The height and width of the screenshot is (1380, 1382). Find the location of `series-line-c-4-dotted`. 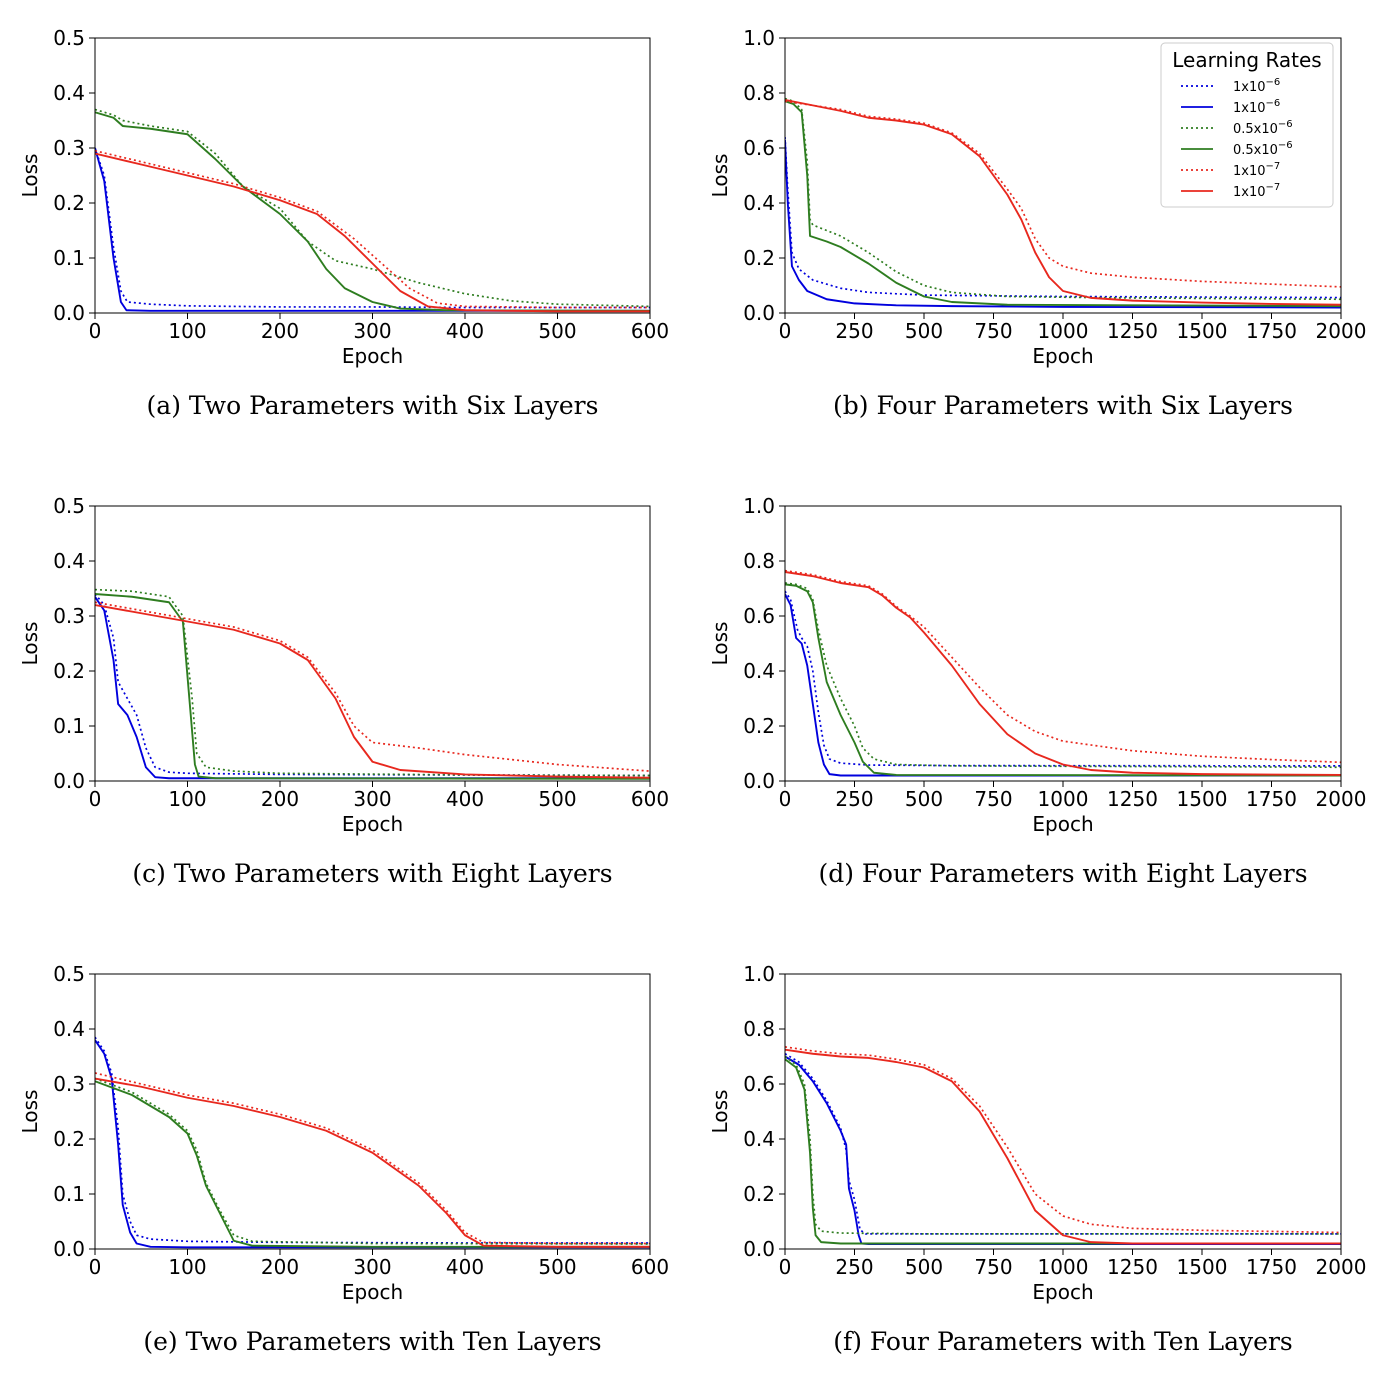

series-line-c-4-dotted is located at coordinates (372, 686).